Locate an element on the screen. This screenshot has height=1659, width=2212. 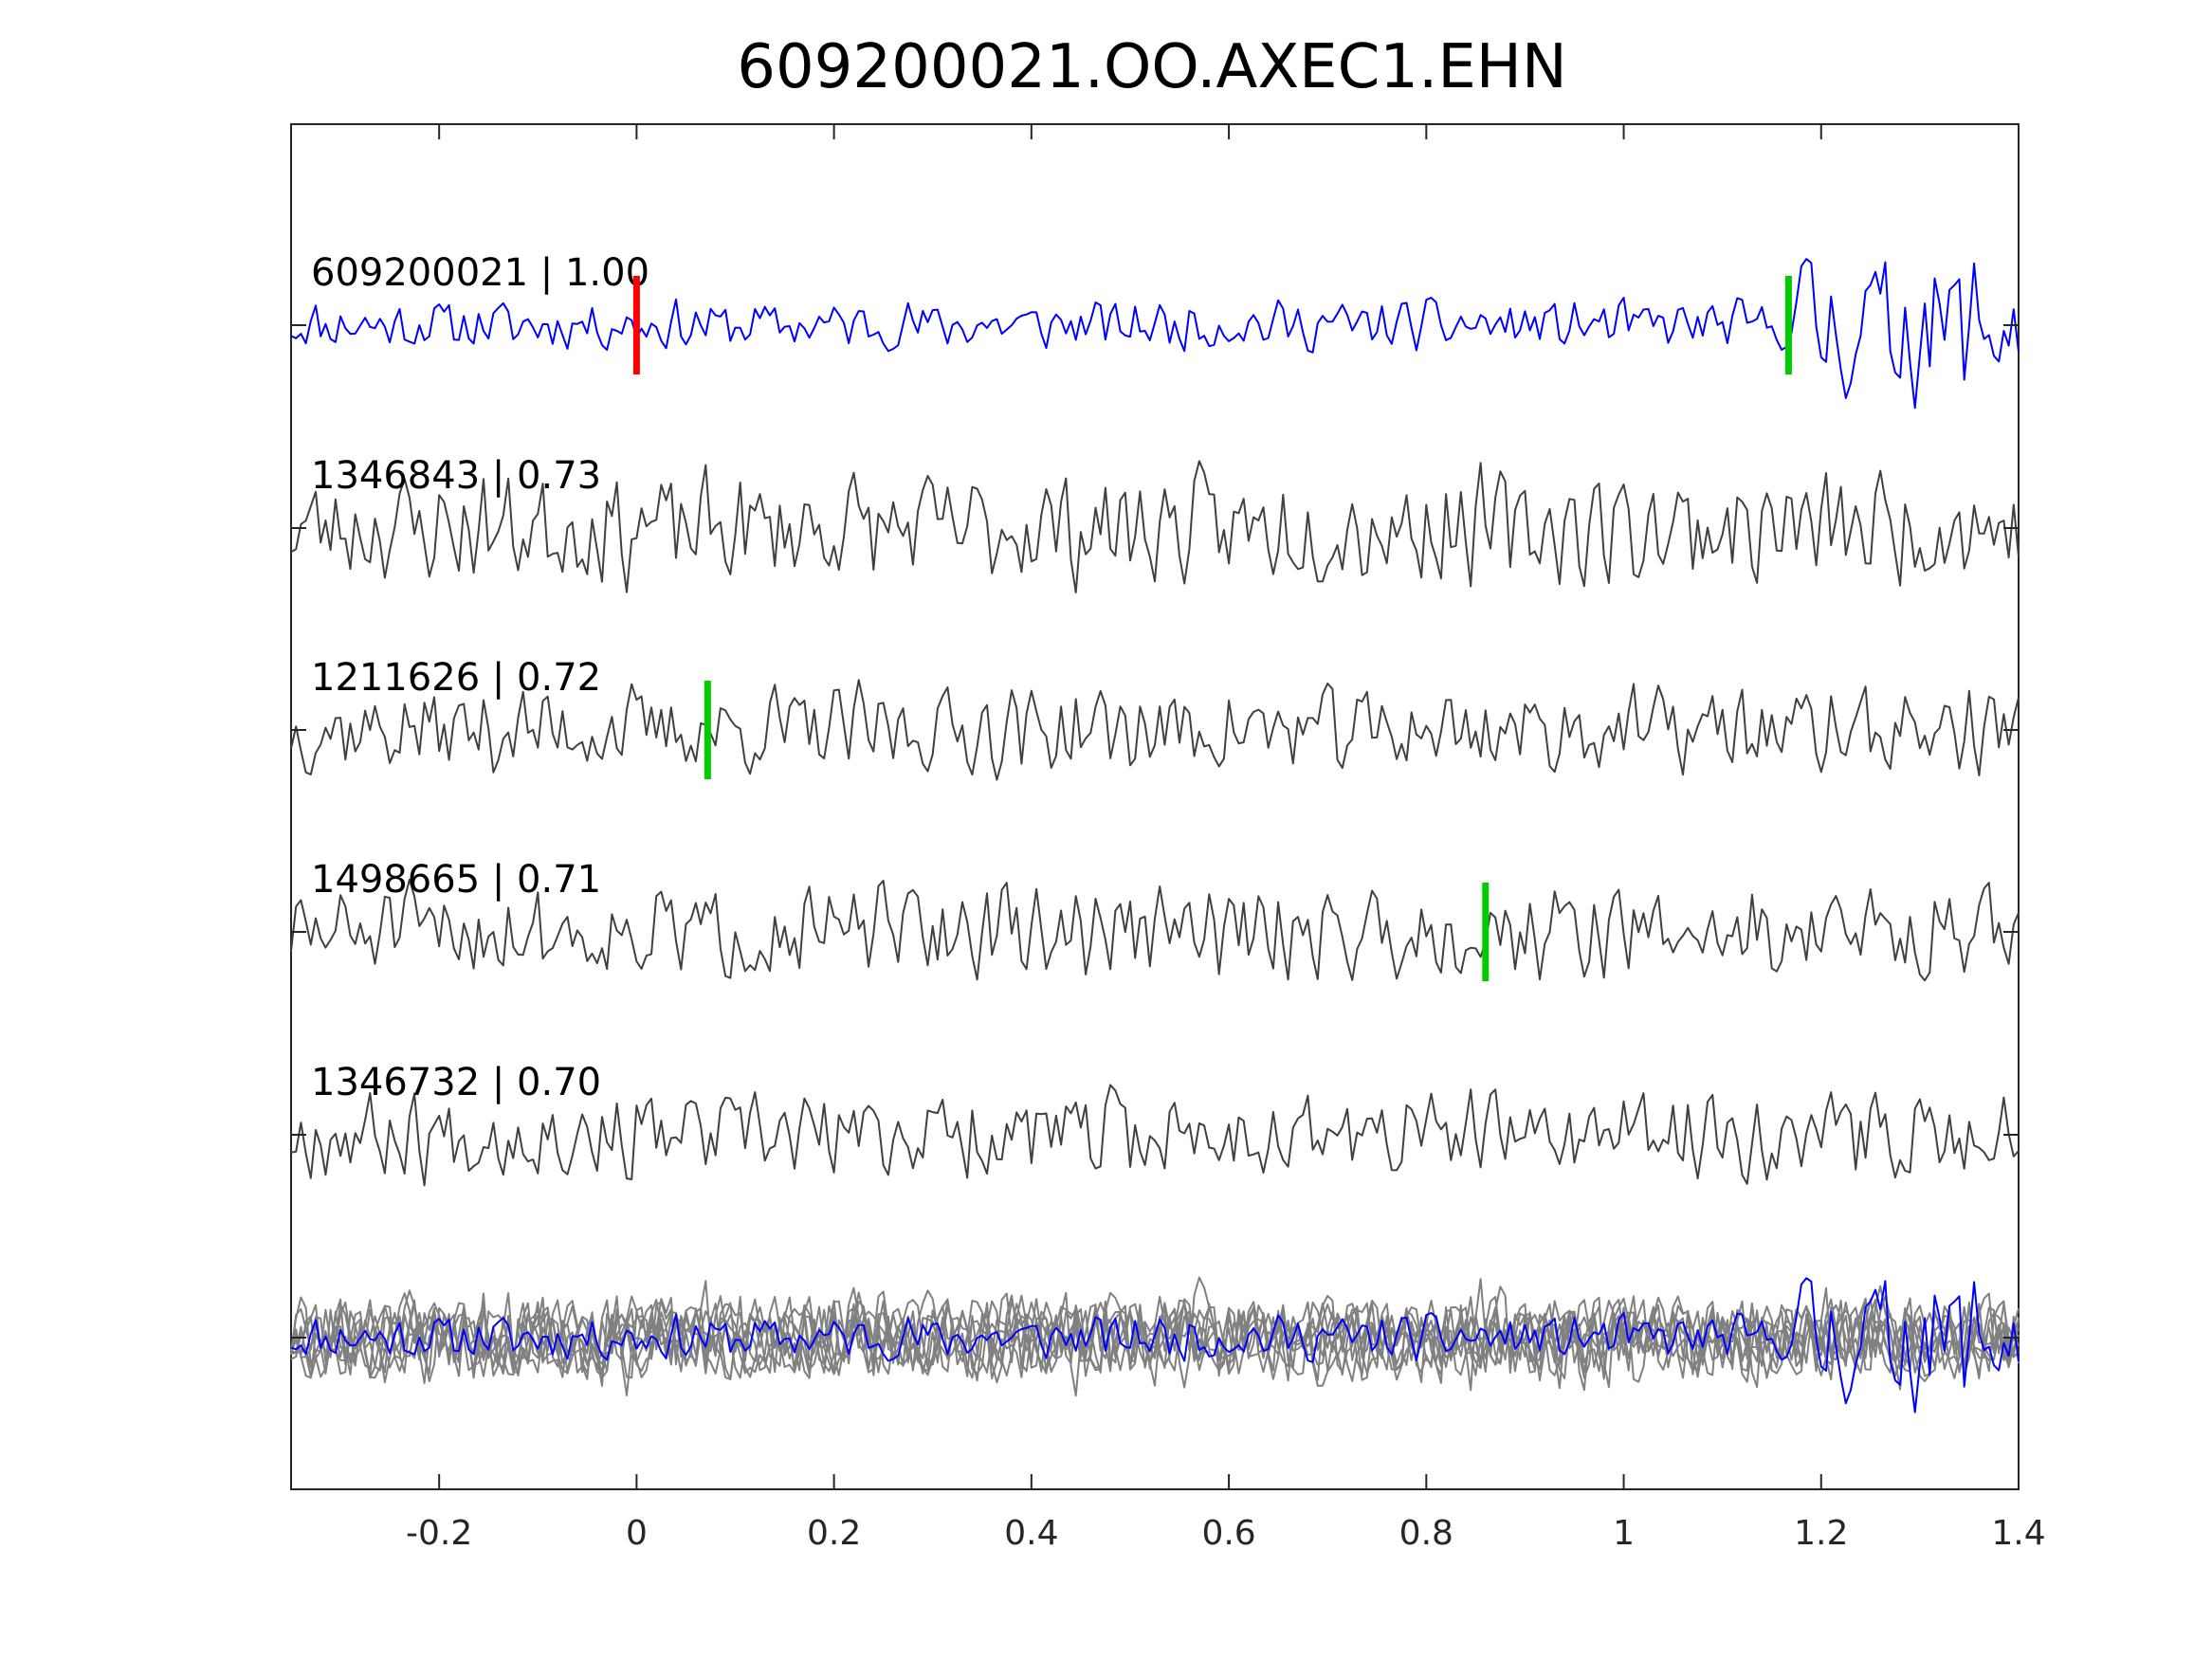
x-tick-label: 0.6 is located at coordinates (1228, 1533).